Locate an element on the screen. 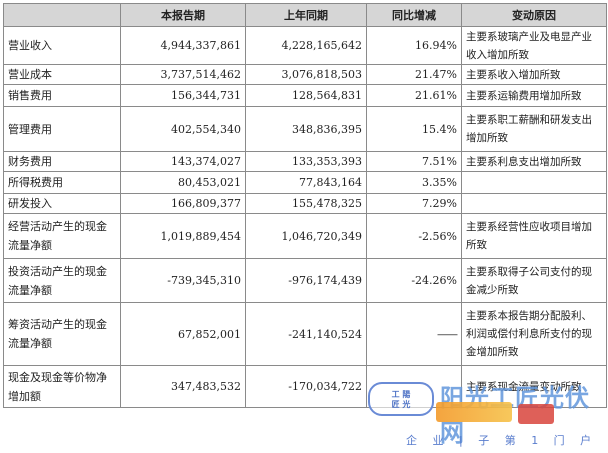 This screenshot has height=453, width=608. row-item: 财务费用 is located at coordinates (62, 161).